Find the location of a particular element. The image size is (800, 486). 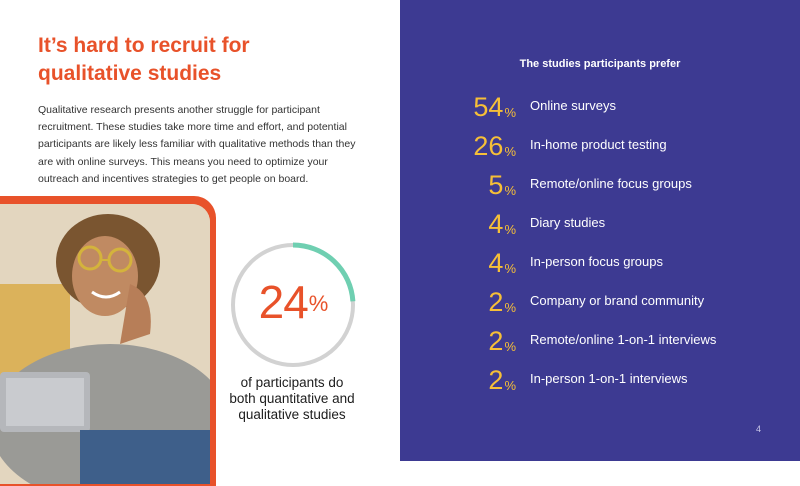

preference-item: 2% In-person 1-on-1 interviews is located at coordinates (600, 380).